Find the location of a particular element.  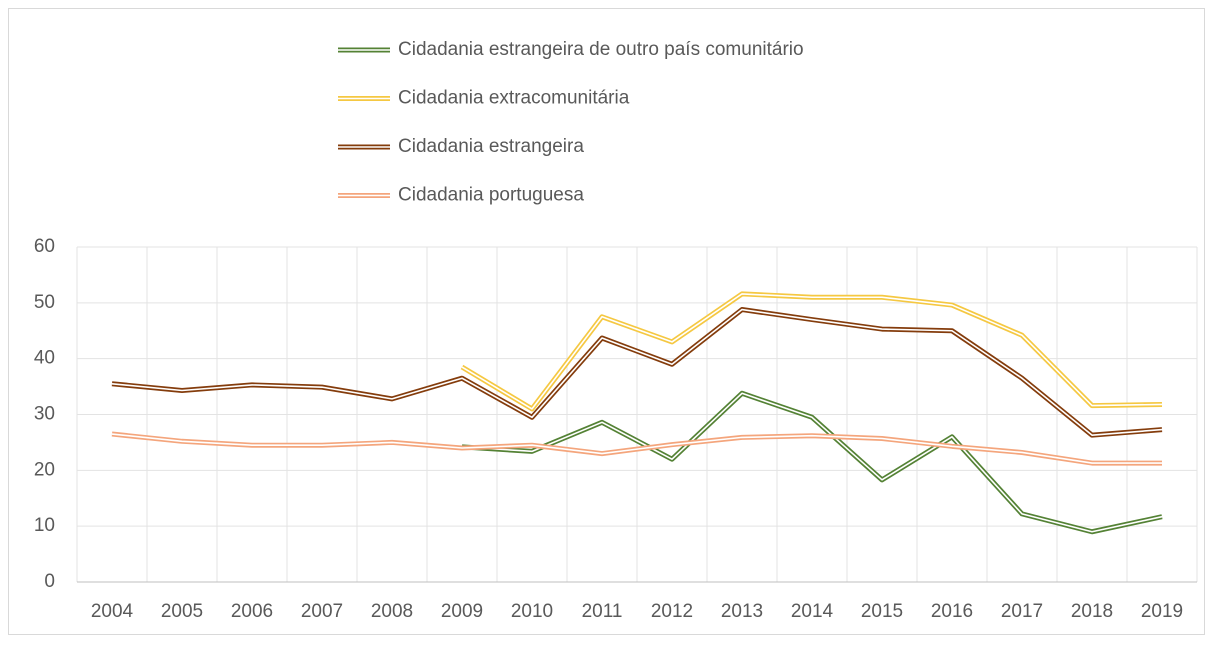

x-tick-label: 2010 is located at coordinates (532, 611).